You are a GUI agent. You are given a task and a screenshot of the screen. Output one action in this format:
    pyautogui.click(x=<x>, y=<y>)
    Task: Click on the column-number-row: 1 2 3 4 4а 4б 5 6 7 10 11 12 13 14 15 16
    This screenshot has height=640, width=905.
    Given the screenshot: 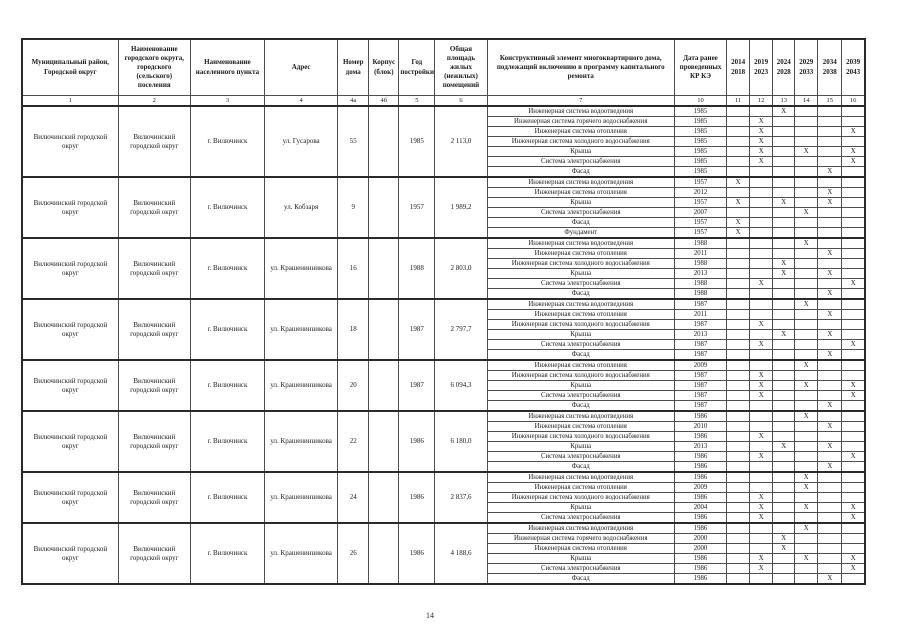 What is the action you would take?
    pyautogui.click(x=443, y=101)
    